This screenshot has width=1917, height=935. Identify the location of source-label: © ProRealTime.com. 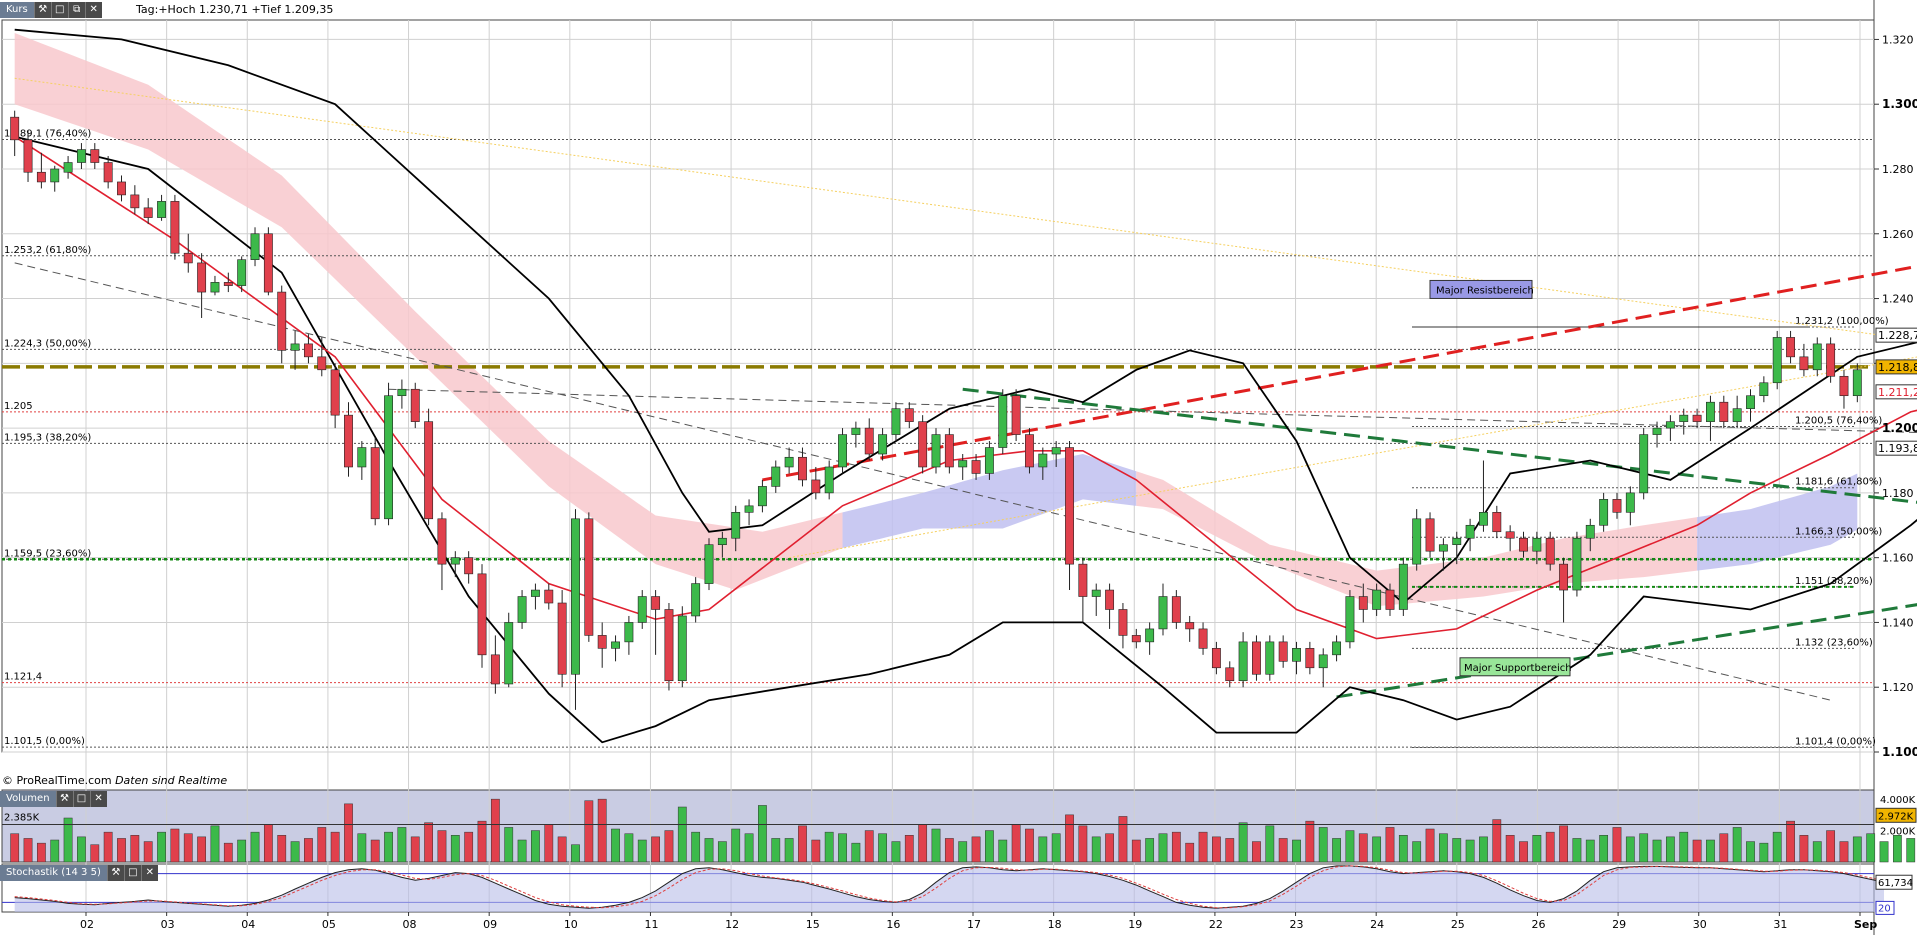
(57, 780).